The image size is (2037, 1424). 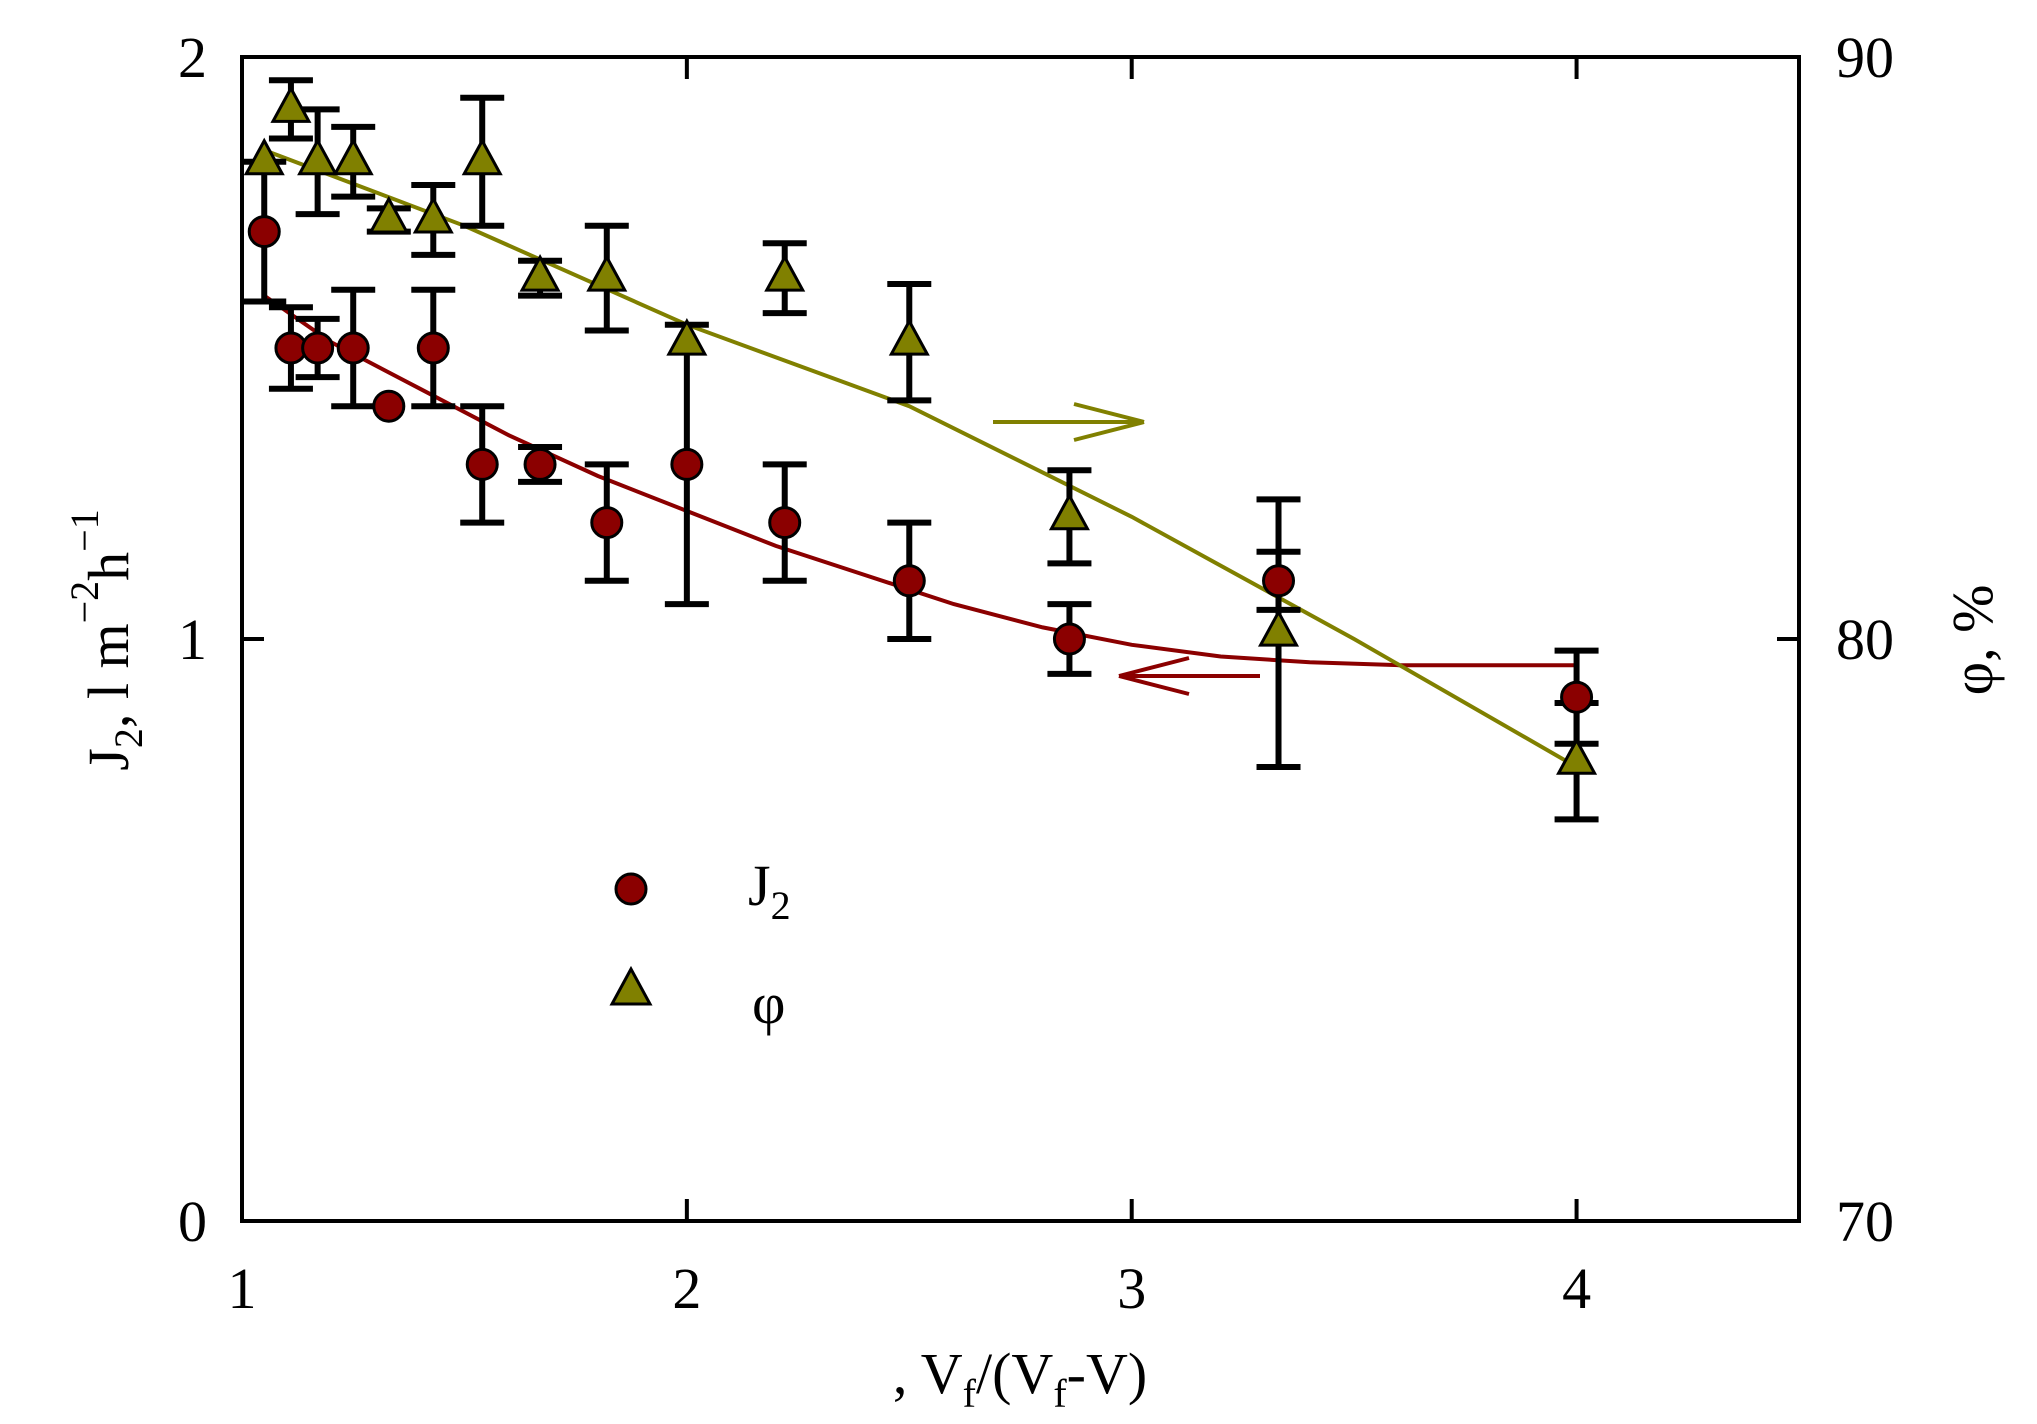 What do you see at coordinates (106, 639) in the screenshot?
I see `y-left-axis-title: J2, l m−2h−1` at bounding box center [106, 639].